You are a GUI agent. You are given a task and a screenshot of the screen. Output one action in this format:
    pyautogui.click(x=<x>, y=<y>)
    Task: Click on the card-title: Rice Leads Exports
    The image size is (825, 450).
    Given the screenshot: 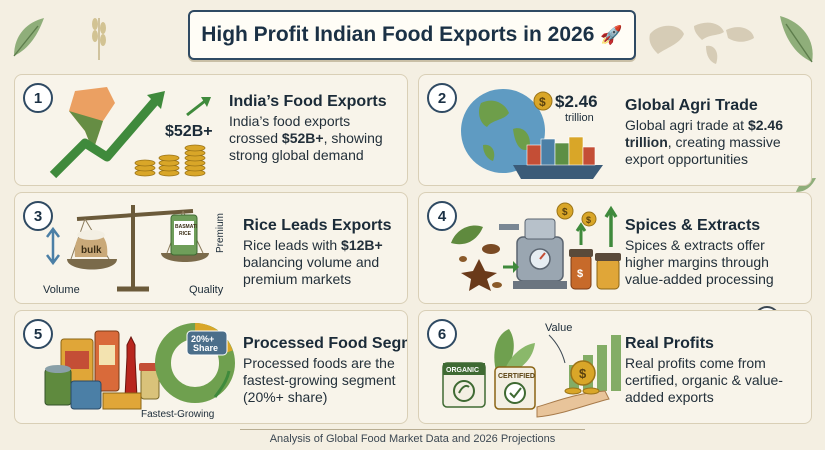 What is the action you would take?
    pyautogui.click(x=317, y=225)
    